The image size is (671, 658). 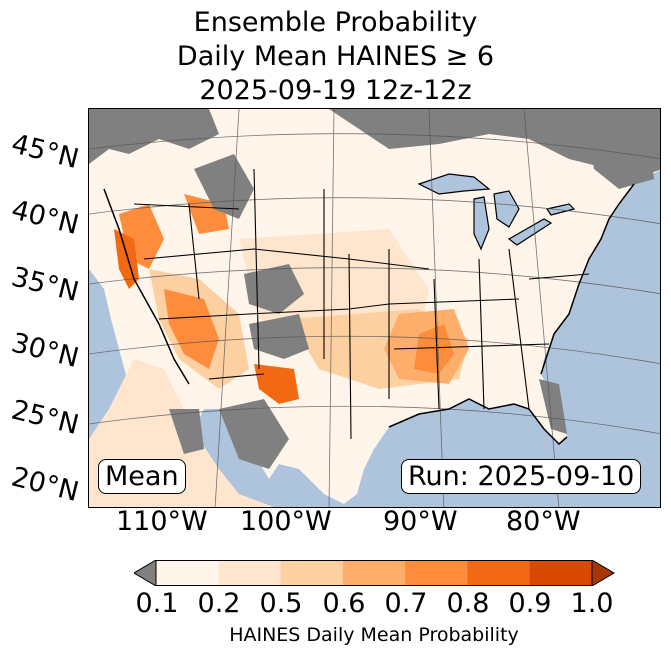 What do you see at coordinates (374, 420) in the screenshot?
I see `lat-25-line` at bounding box center [374, 420].